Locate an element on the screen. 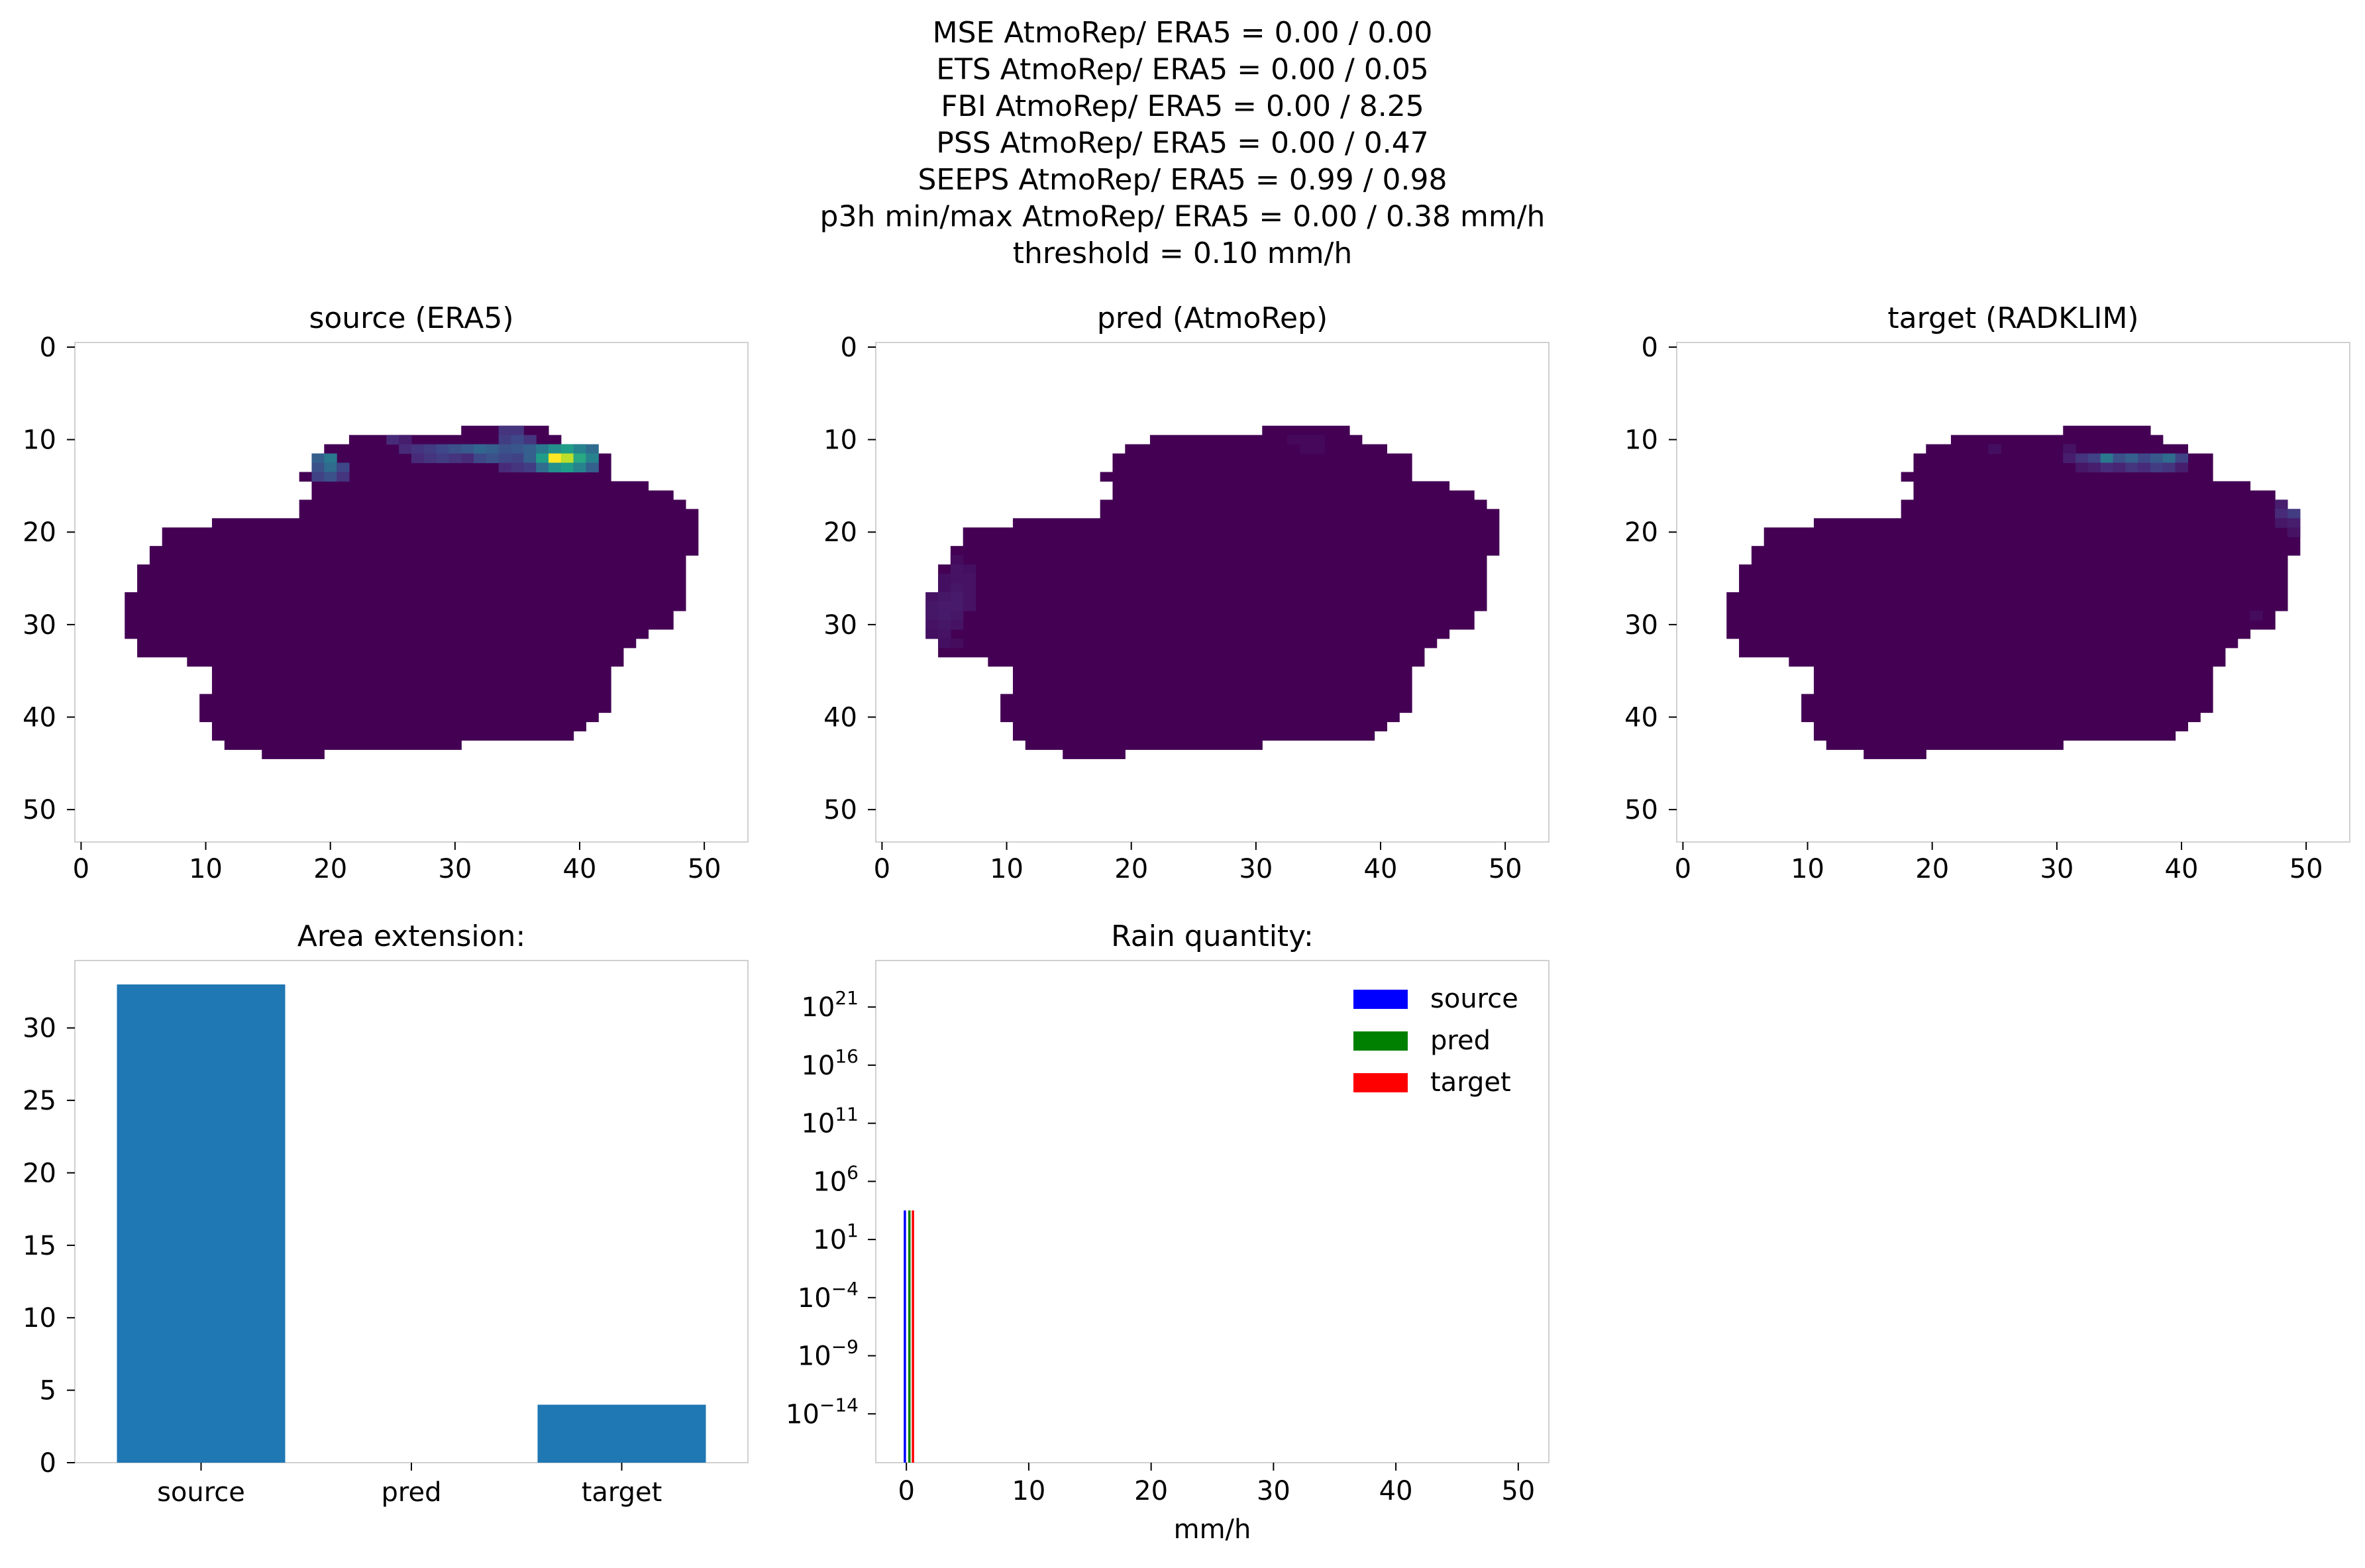 The width and height of the screenshot is (2365, 1568). legend: source pred target is located at coordinates (1435, 1041).